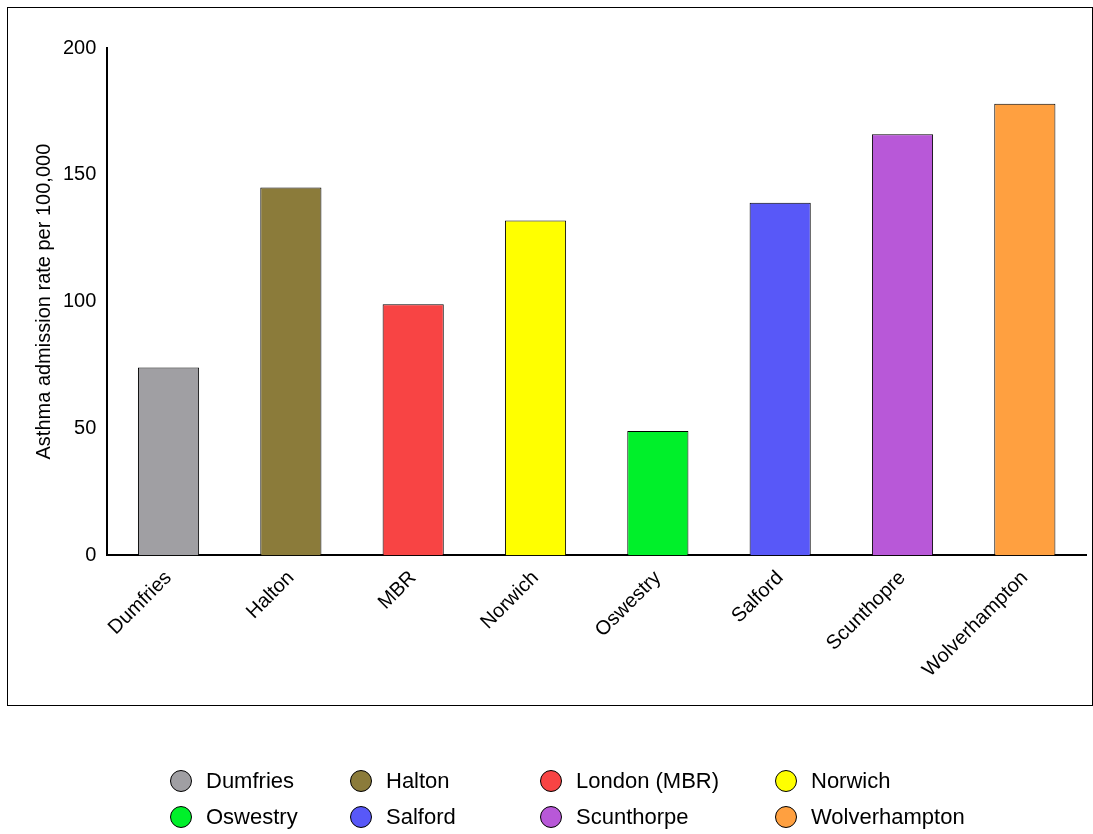 This screenshot has width=1093, height=834. What do you see at coordinates (418, 781) in the screenshot?
I see `legend-label: Halton` at bounding box center [418, 781].